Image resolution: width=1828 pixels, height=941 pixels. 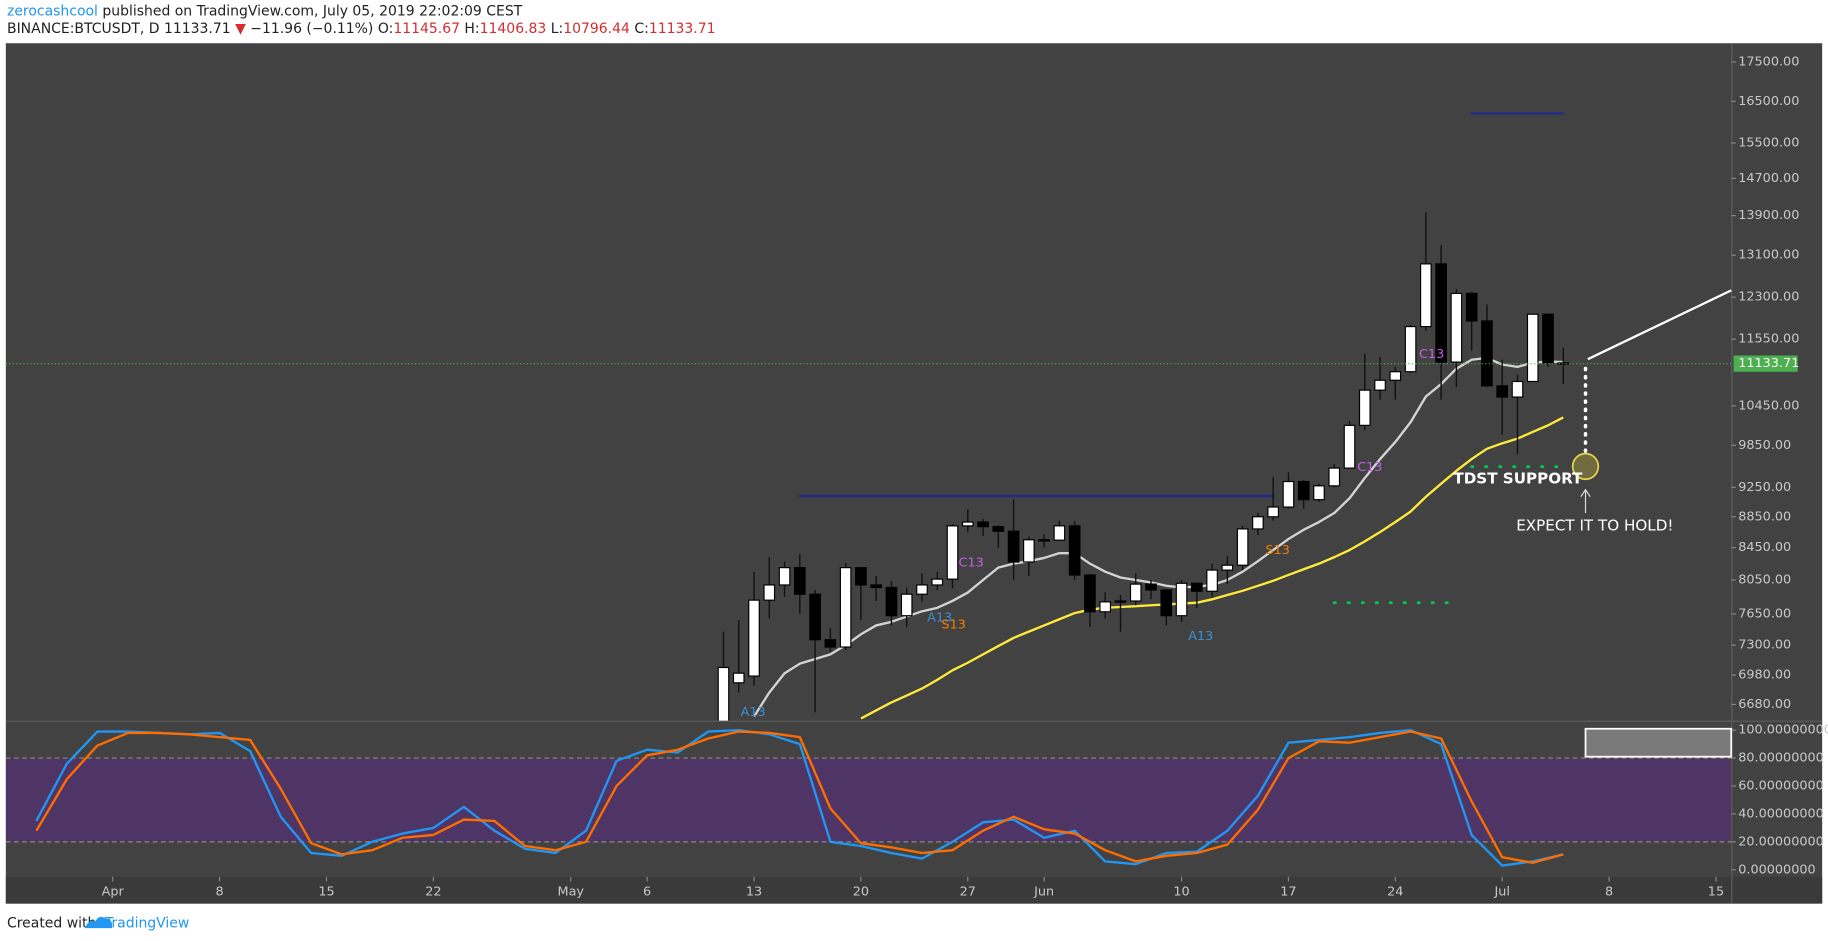 What do you see at coordinates (1781, 841) in the screenshot?
I see `y-tick-label: 20.00000000` at bounding box center [1781, 841].